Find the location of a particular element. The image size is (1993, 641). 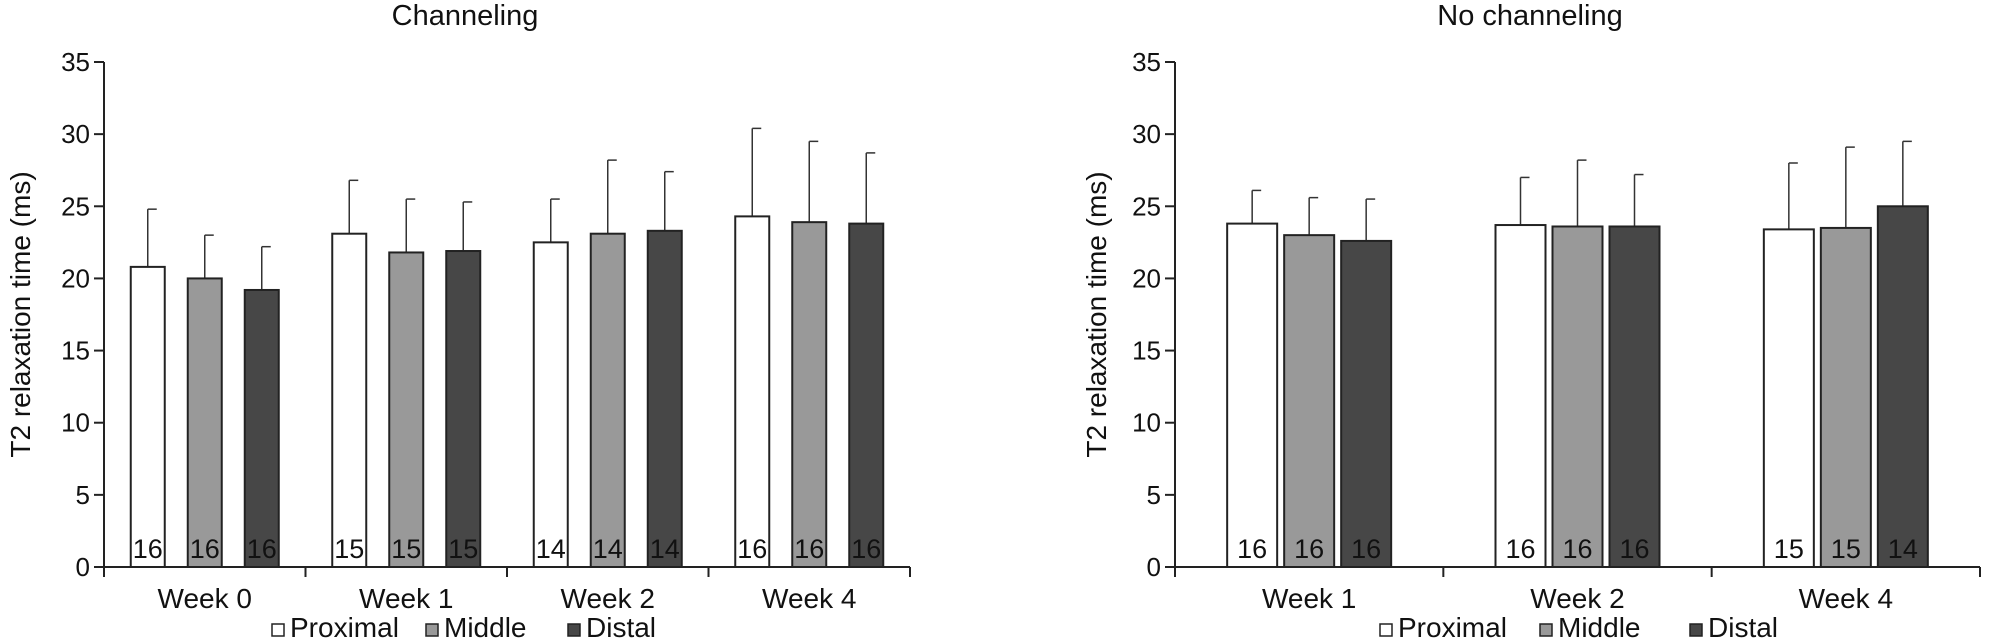

chart-title: No channeling is located at coordinates (1529, 16).